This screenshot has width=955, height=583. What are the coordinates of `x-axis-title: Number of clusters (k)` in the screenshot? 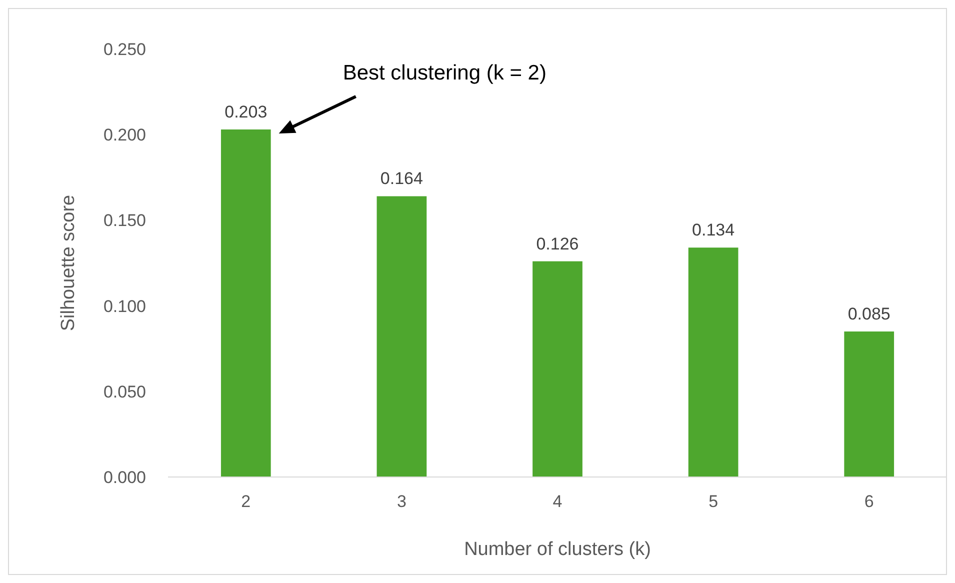 It's located at (557, 549).